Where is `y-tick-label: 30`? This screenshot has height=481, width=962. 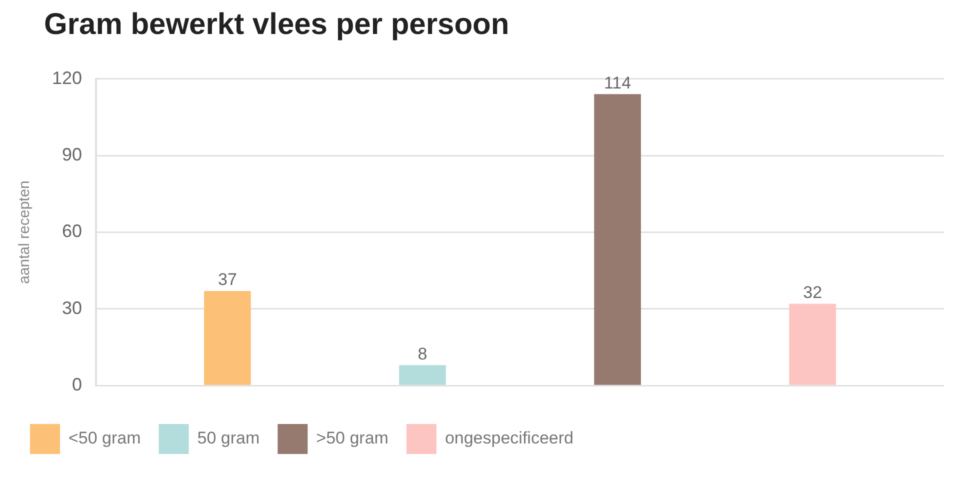 y-tick-label: 30 is located at coordinates (72, 308).